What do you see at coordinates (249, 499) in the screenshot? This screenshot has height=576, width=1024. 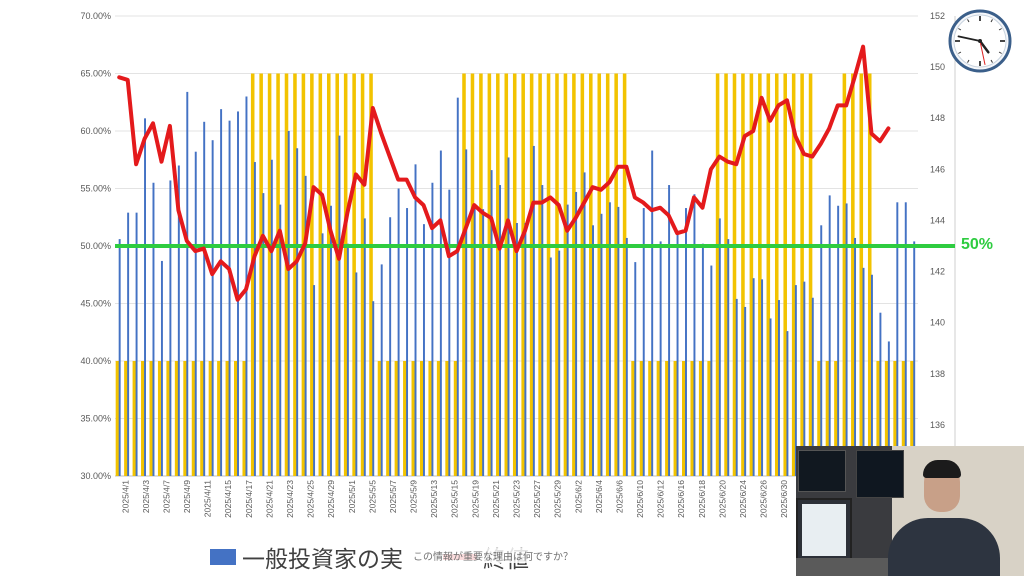 I see `x-axis-tick-label: 2025/4/17` at bounding box center [249, 499].